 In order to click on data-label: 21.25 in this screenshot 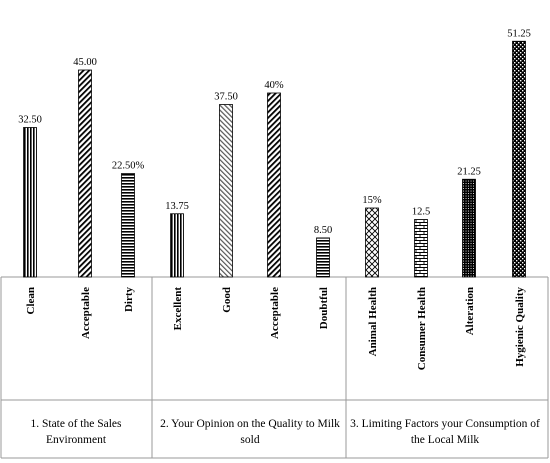, I will do `click(469, 171)`.